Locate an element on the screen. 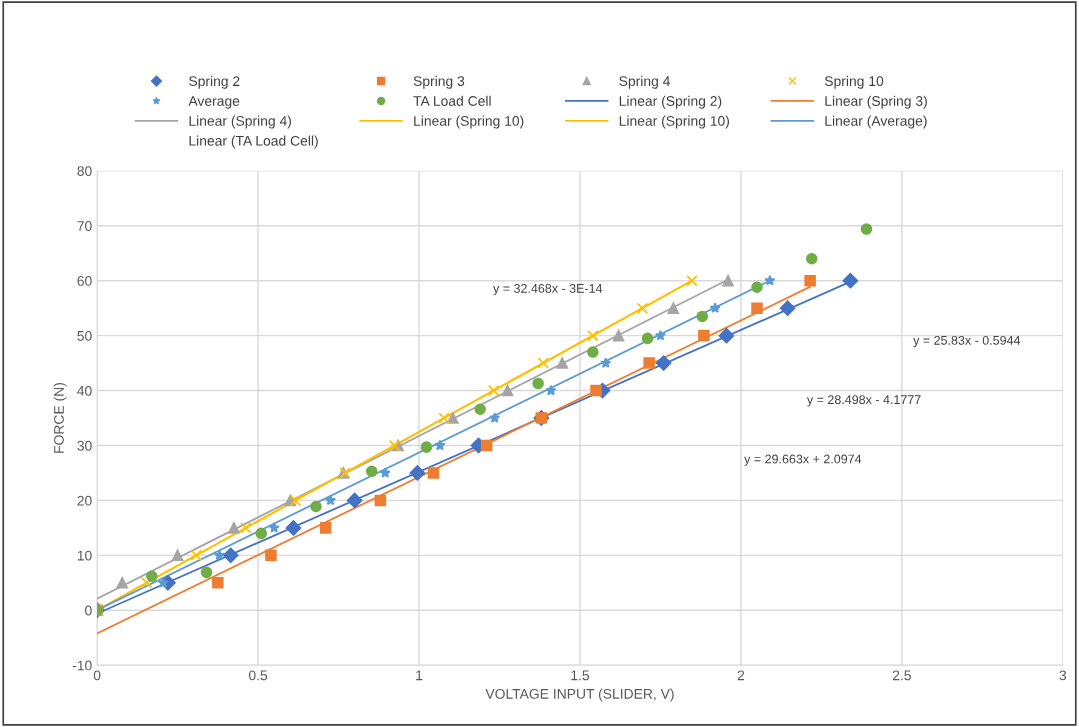  x-axis-title: VOLTAGE INPUT (SLIDER, V) is located at coordinates (579, 695).